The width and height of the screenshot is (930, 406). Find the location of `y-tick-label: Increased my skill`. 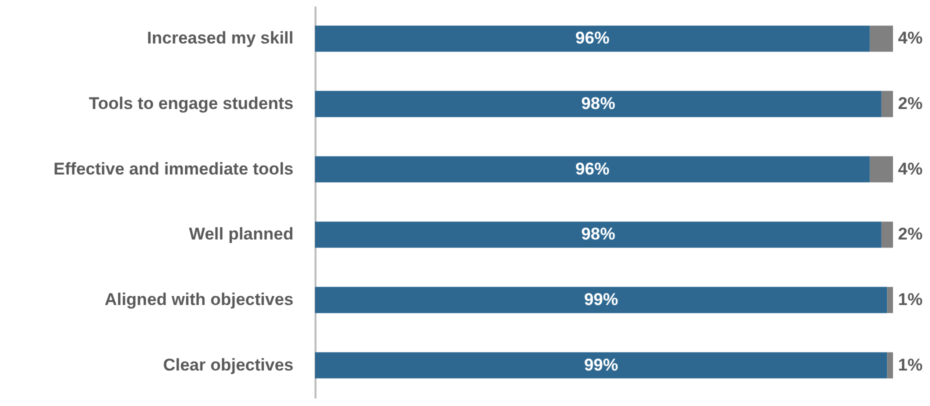

y-tick-label: Increased my skill is located at coordinates (220, 38).